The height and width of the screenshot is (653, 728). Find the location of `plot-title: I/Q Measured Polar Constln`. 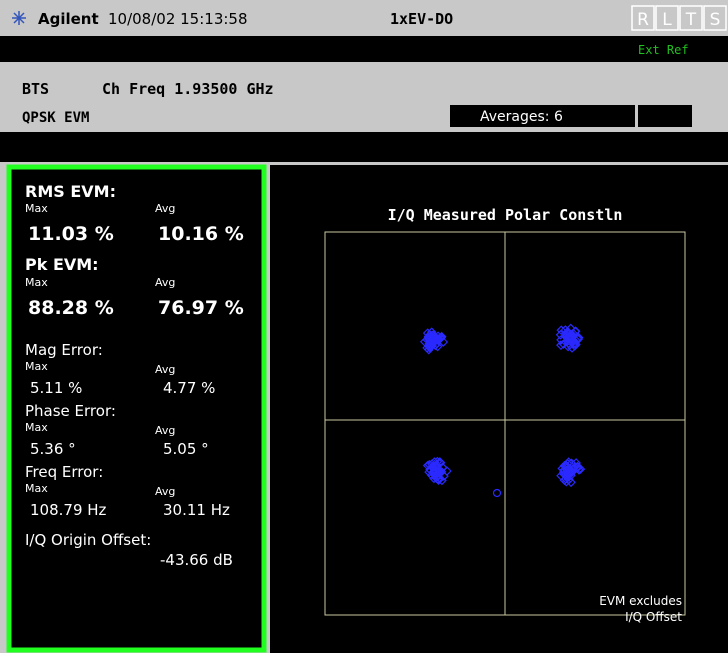

plot-title: I/Q Measured Polar Constln is located at coordinates (505, 215).